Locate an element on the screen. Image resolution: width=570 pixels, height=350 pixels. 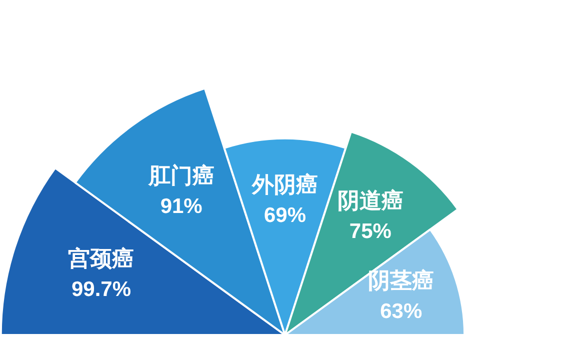
data-label: 63% is located at coordinates (401, 312).